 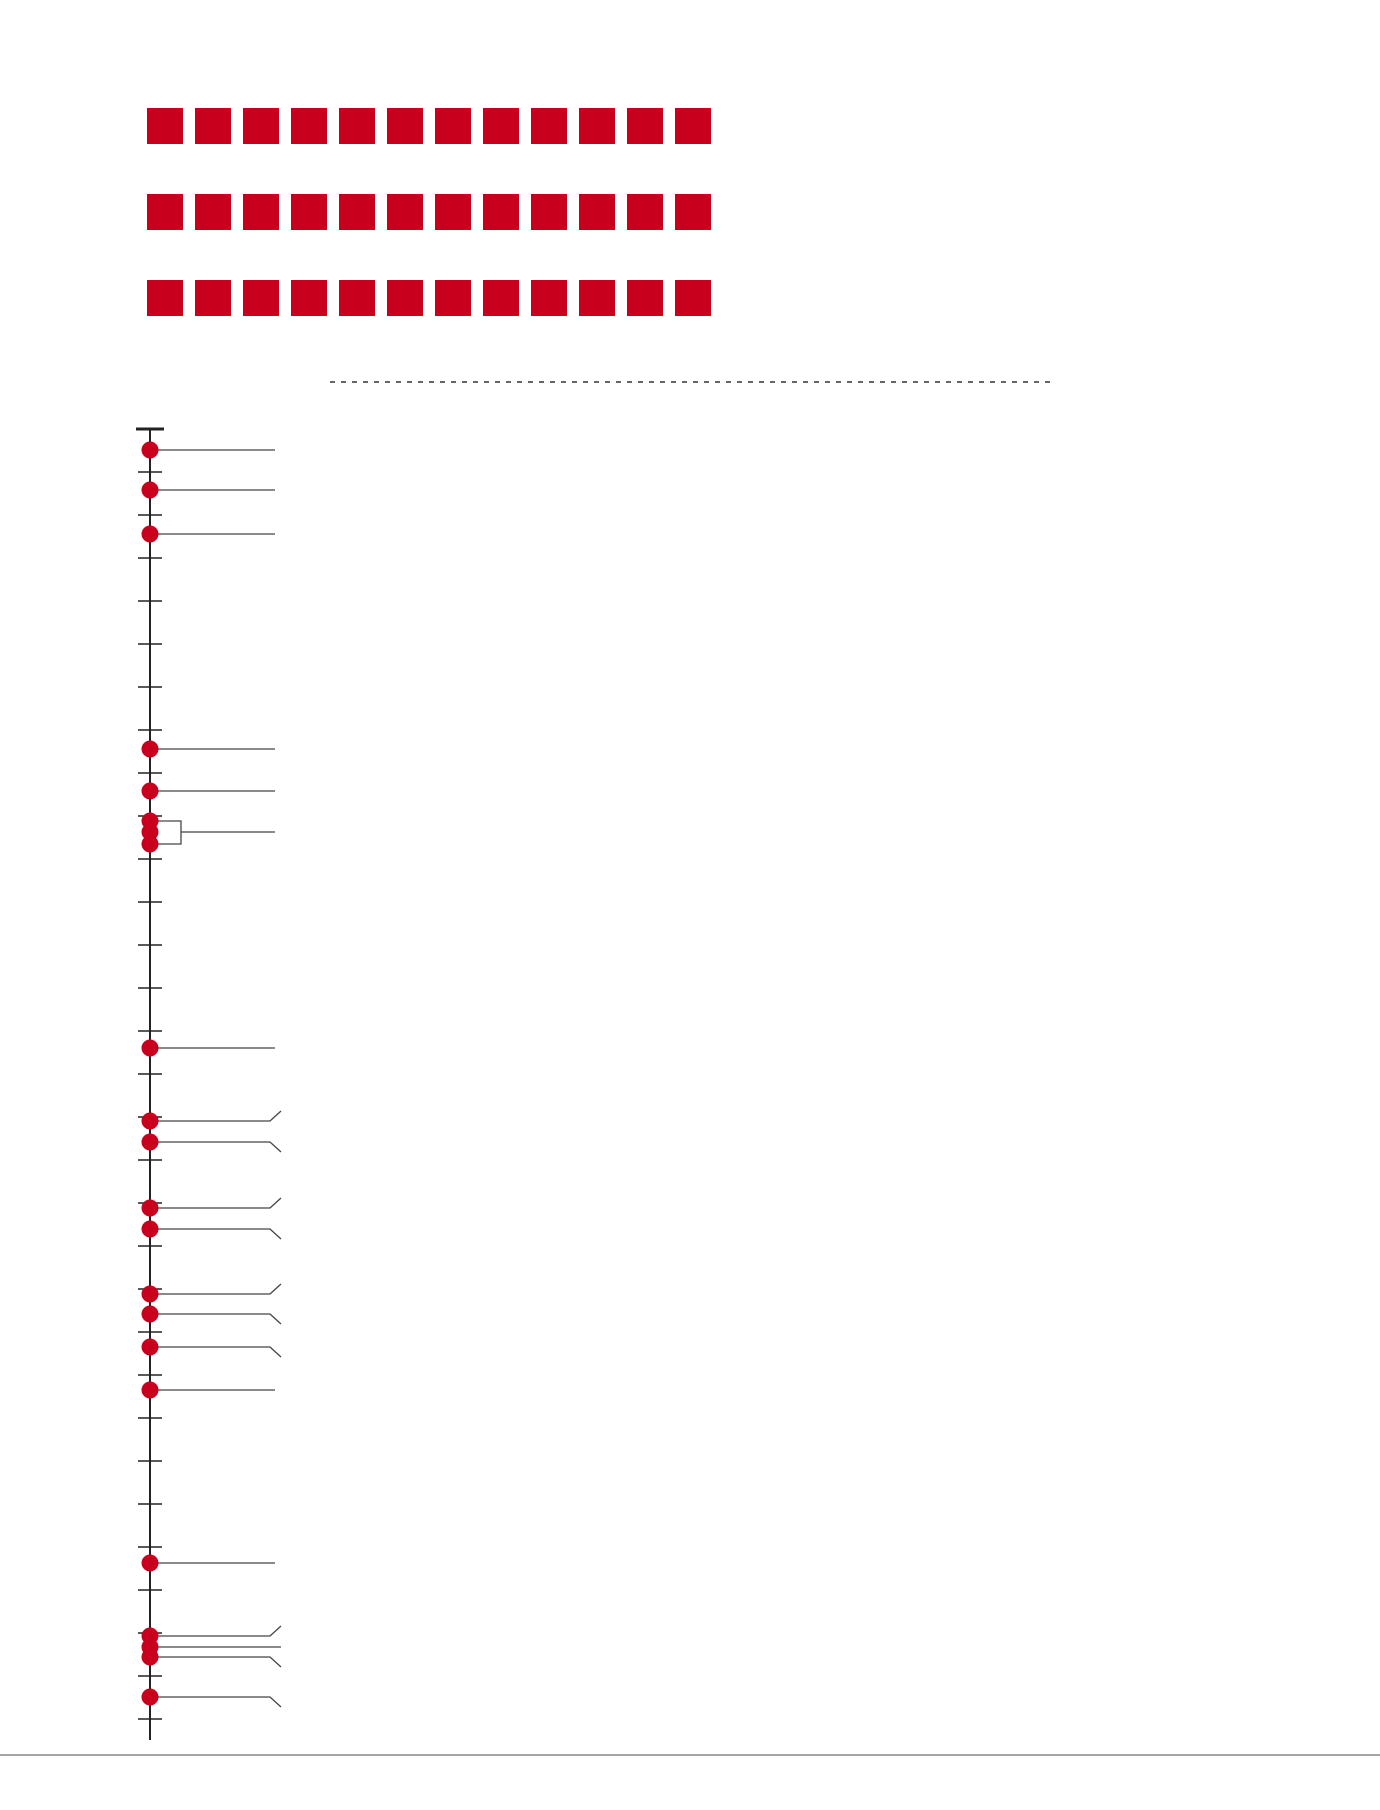 What do you see at coordinates (216, 1078) in the screenshot?
I see `timeline-leaders` at bounding box center [216, 1078].